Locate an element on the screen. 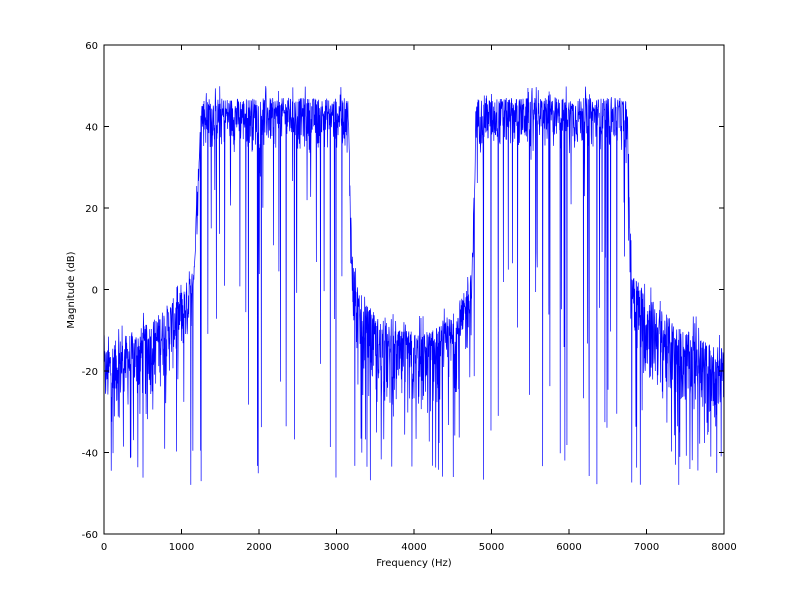 The width and height of the screenshot is (800, 605). y-axis-label: Magnitude (dB) is located at coordinates (71, 289).